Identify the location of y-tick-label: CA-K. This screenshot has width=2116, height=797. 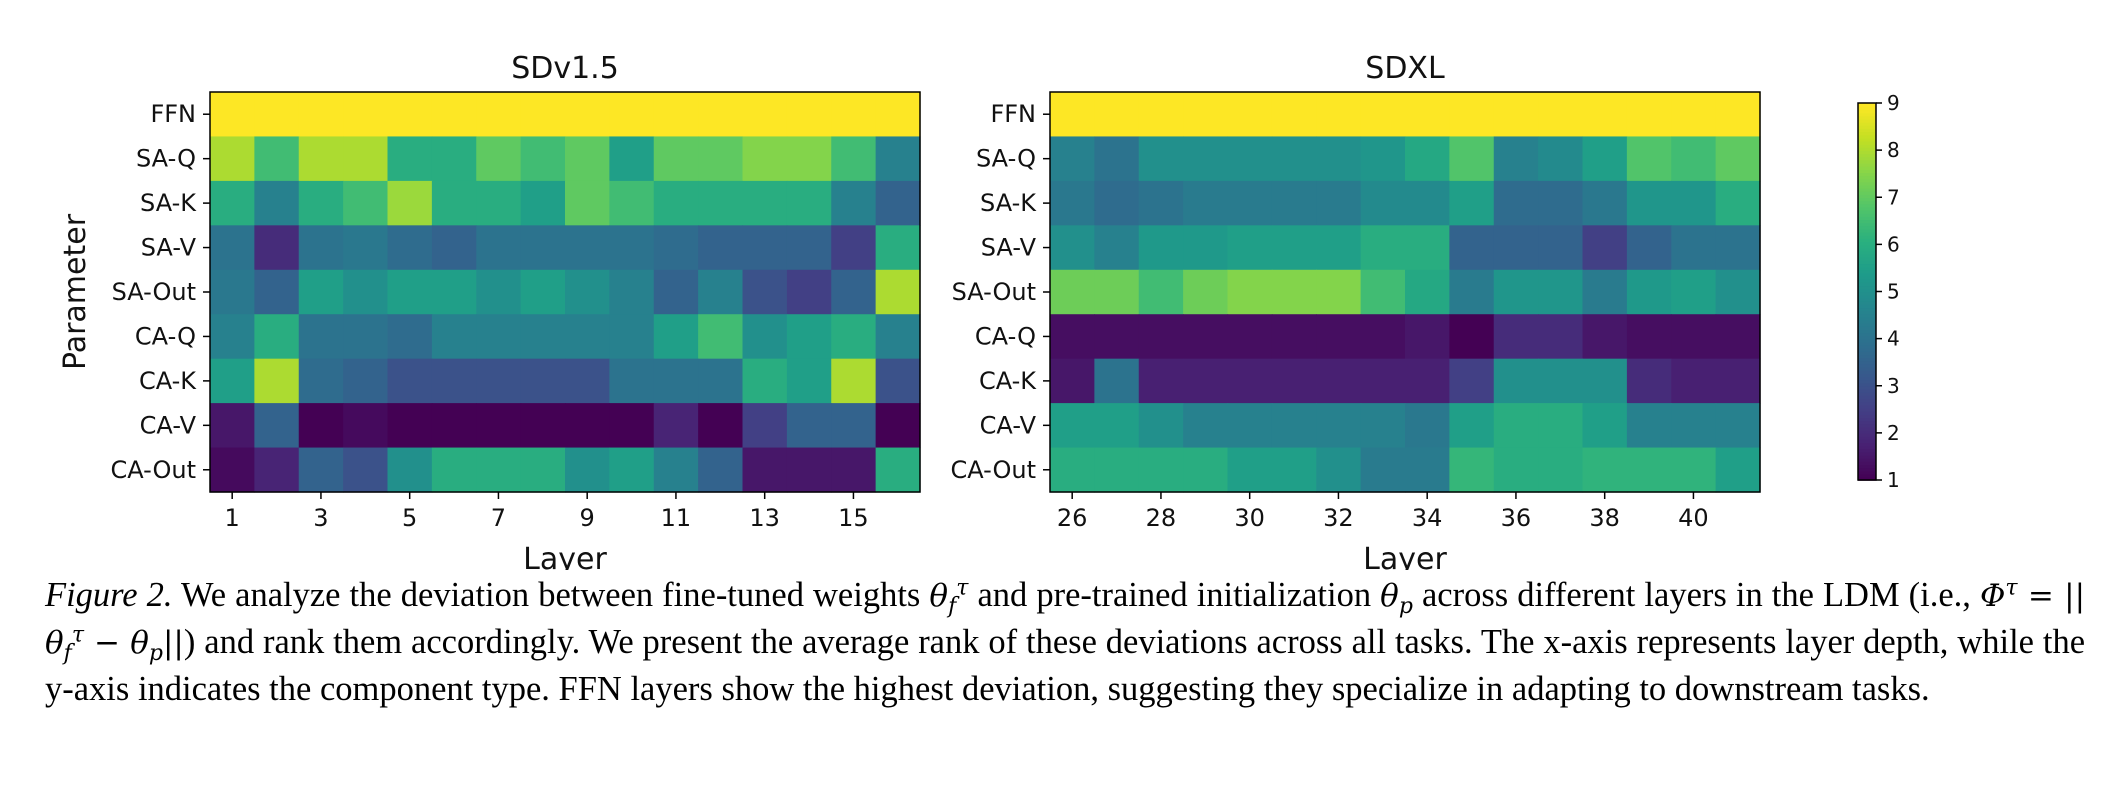
(1008, 381).